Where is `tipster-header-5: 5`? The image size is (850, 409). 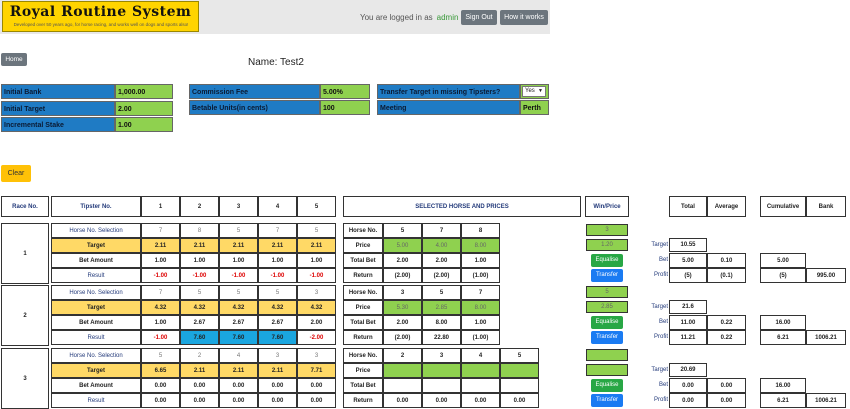 tipster-header-5: 5 is located at coordinates (316, 206).